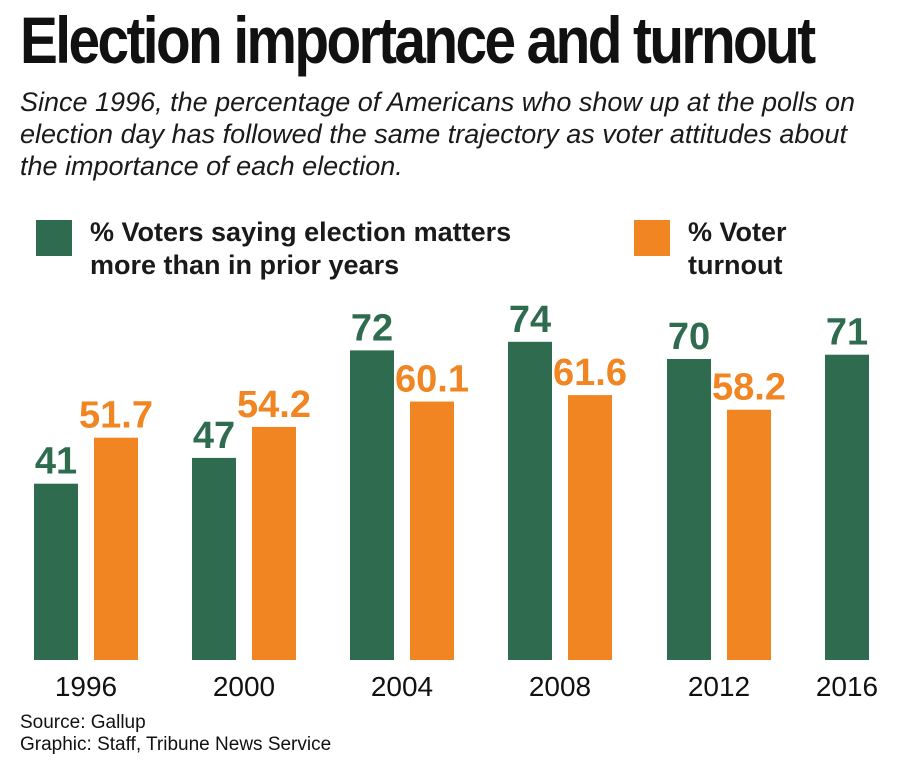 Image resolution: width=900 pixels, height=761 pixels. Describe the element at coordinates (54, 238) in the screenshot. I see `legend-swatch-importance` at that location.